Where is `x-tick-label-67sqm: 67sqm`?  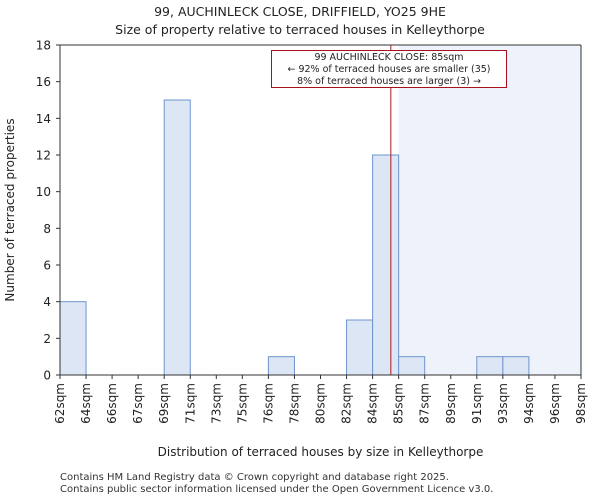
x-tick-label-67sqm: 67sqm is located at coordinates (138, 403).